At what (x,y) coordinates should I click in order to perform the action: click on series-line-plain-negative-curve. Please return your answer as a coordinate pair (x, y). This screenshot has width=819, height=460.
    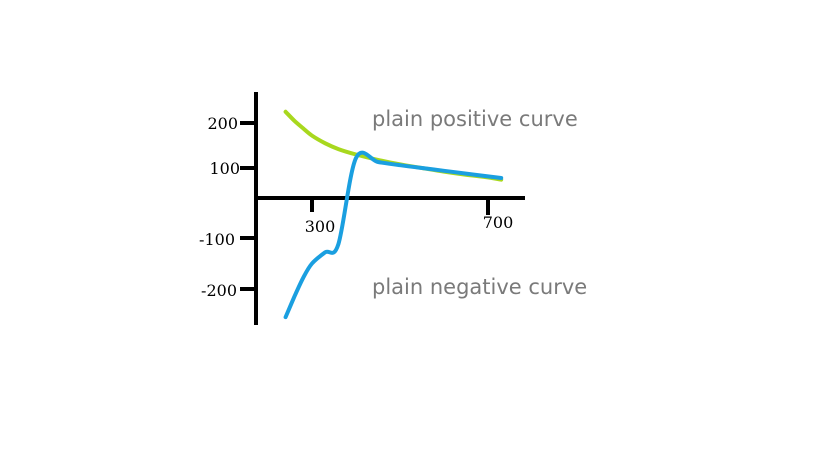
    Looking at the image, I should click on (393, 235).